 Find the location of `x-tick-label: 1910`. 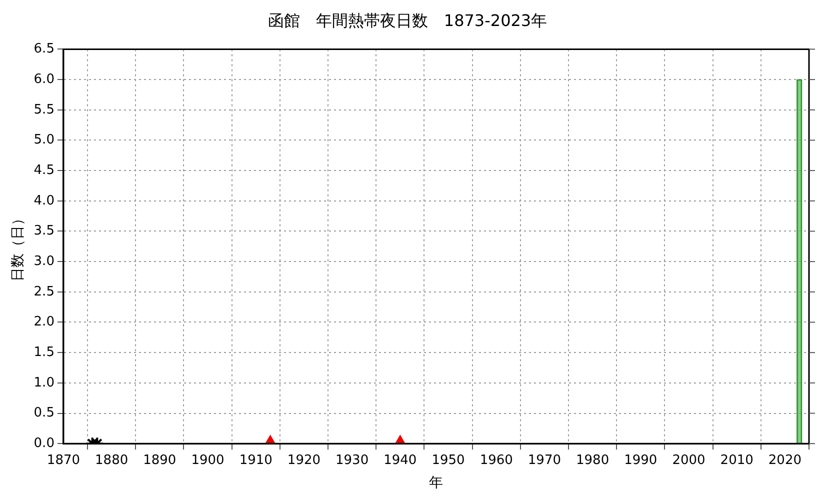

x-tick-label: 1910 is located at coordinates (255, 460).